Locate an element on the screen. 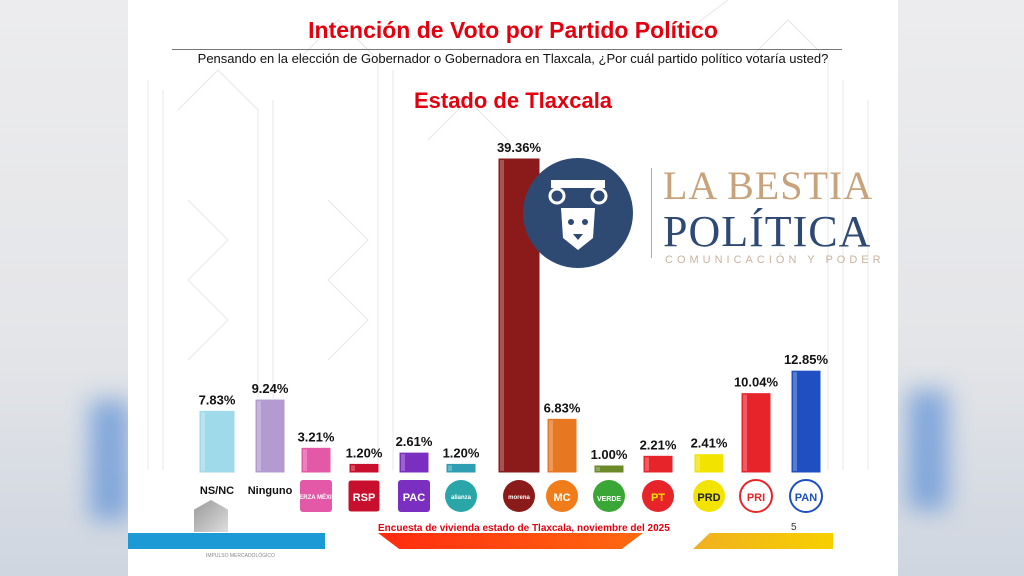  data-label: 39.36% is located at coordinates (519, 147).